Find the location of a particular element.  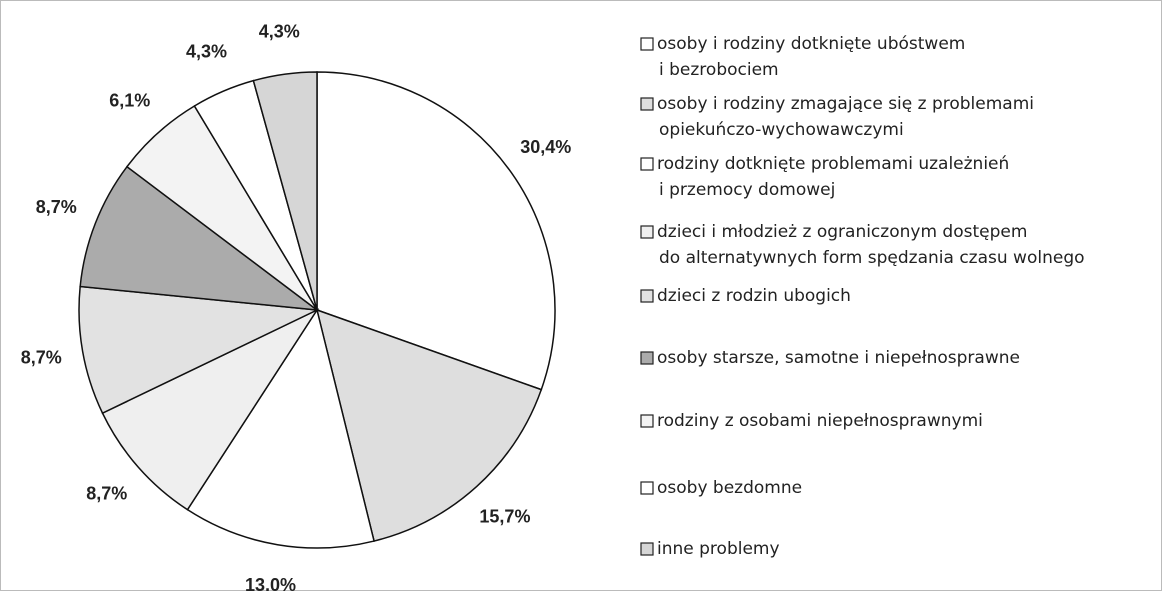

legend-label: osoby i rodziny dotknięte ubóstwem is located at coordinates (811, 44).